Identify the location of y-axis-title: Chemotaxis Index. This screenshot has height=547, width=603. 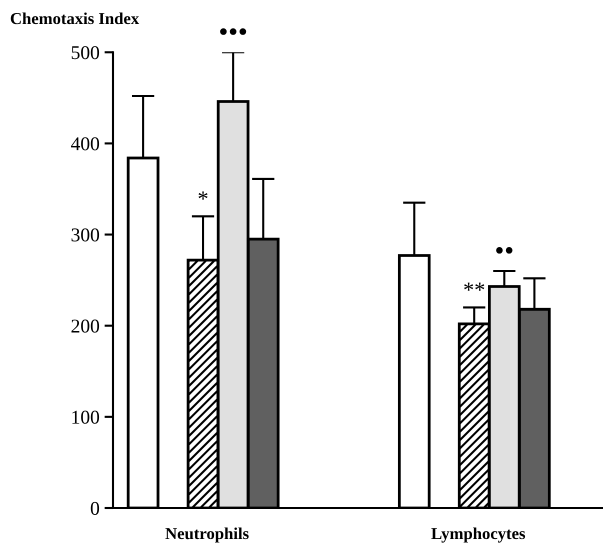
(75, 18).